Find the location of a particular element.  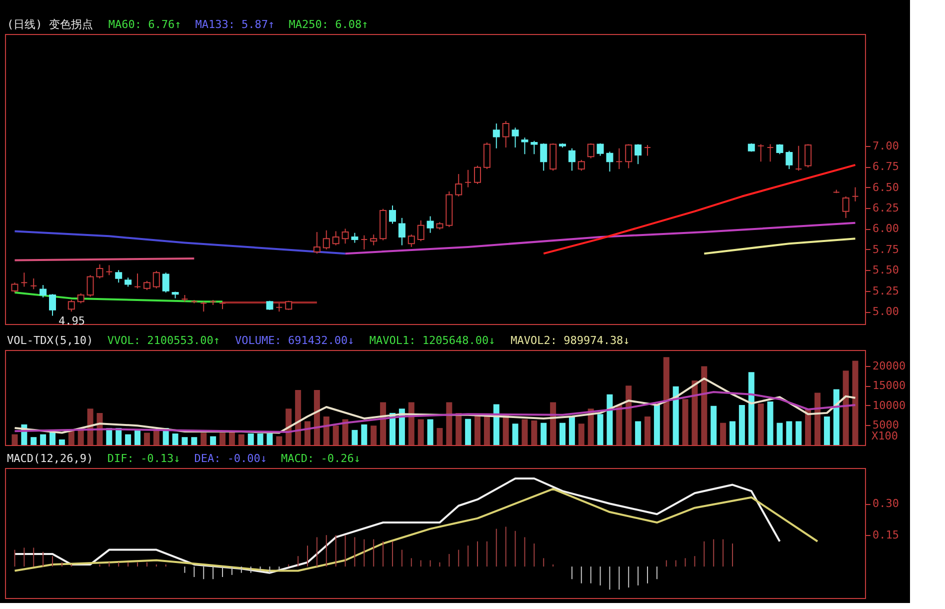

text: MAVOL1: 1205648.00↓ is located at coordinates (432, 340).